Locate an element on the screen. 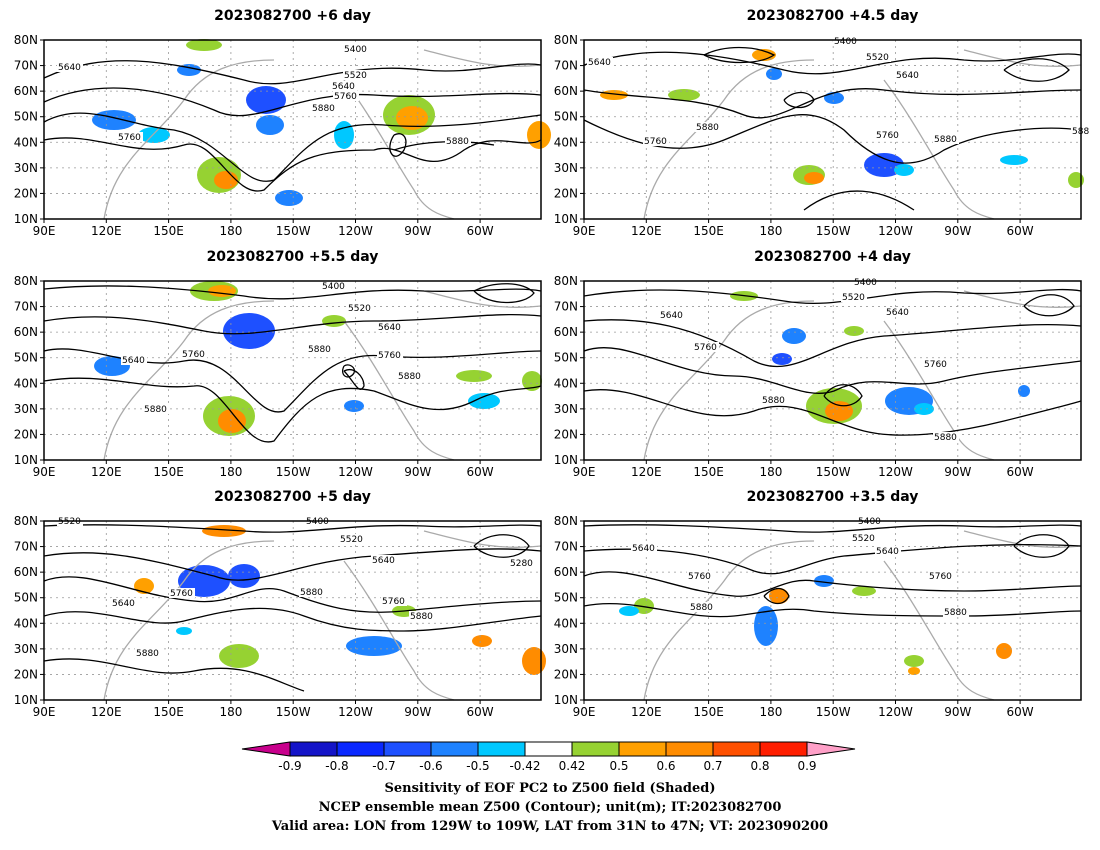 This screenshot has height=850, width=1100. lon-tick-label: 150E is located at coordinates (708, 712).